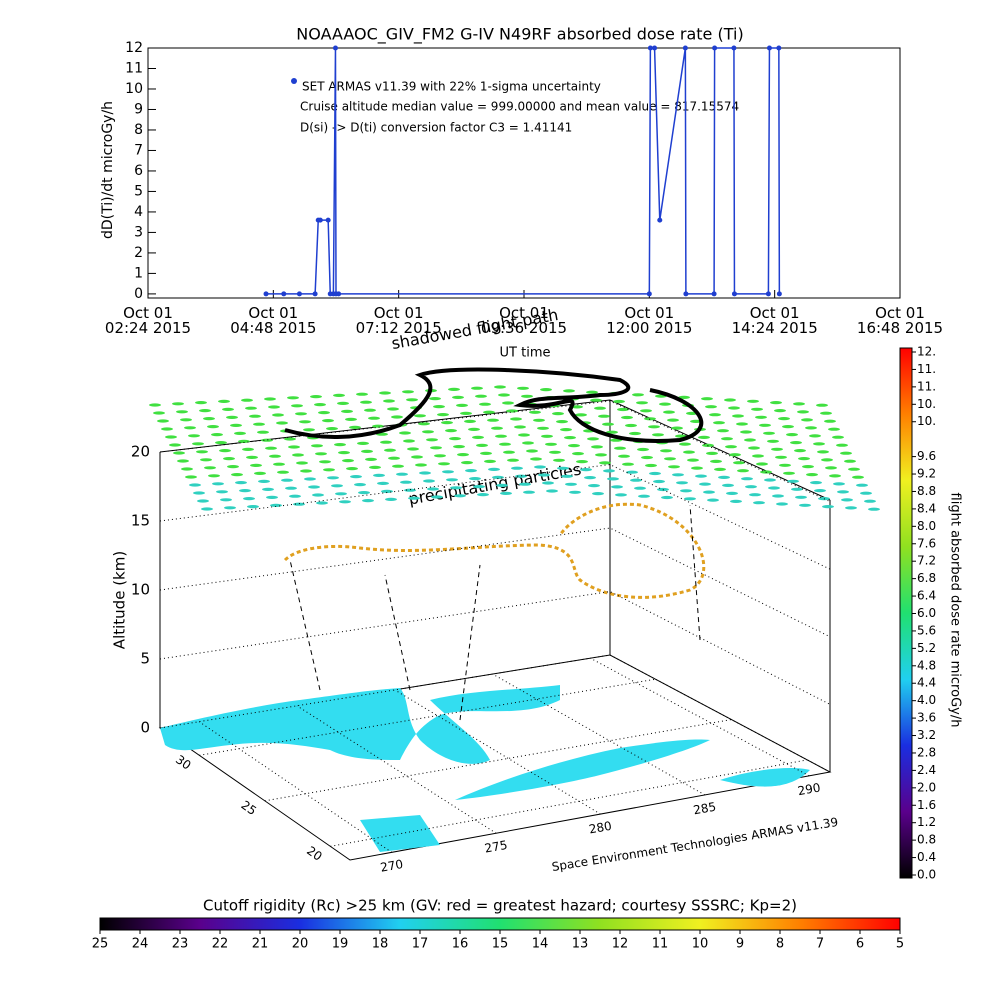 The width and height of the screenshot is (1000, 1000). Describe the element at coordinates (765, 777) in the screenshot. I see `island` at that location.